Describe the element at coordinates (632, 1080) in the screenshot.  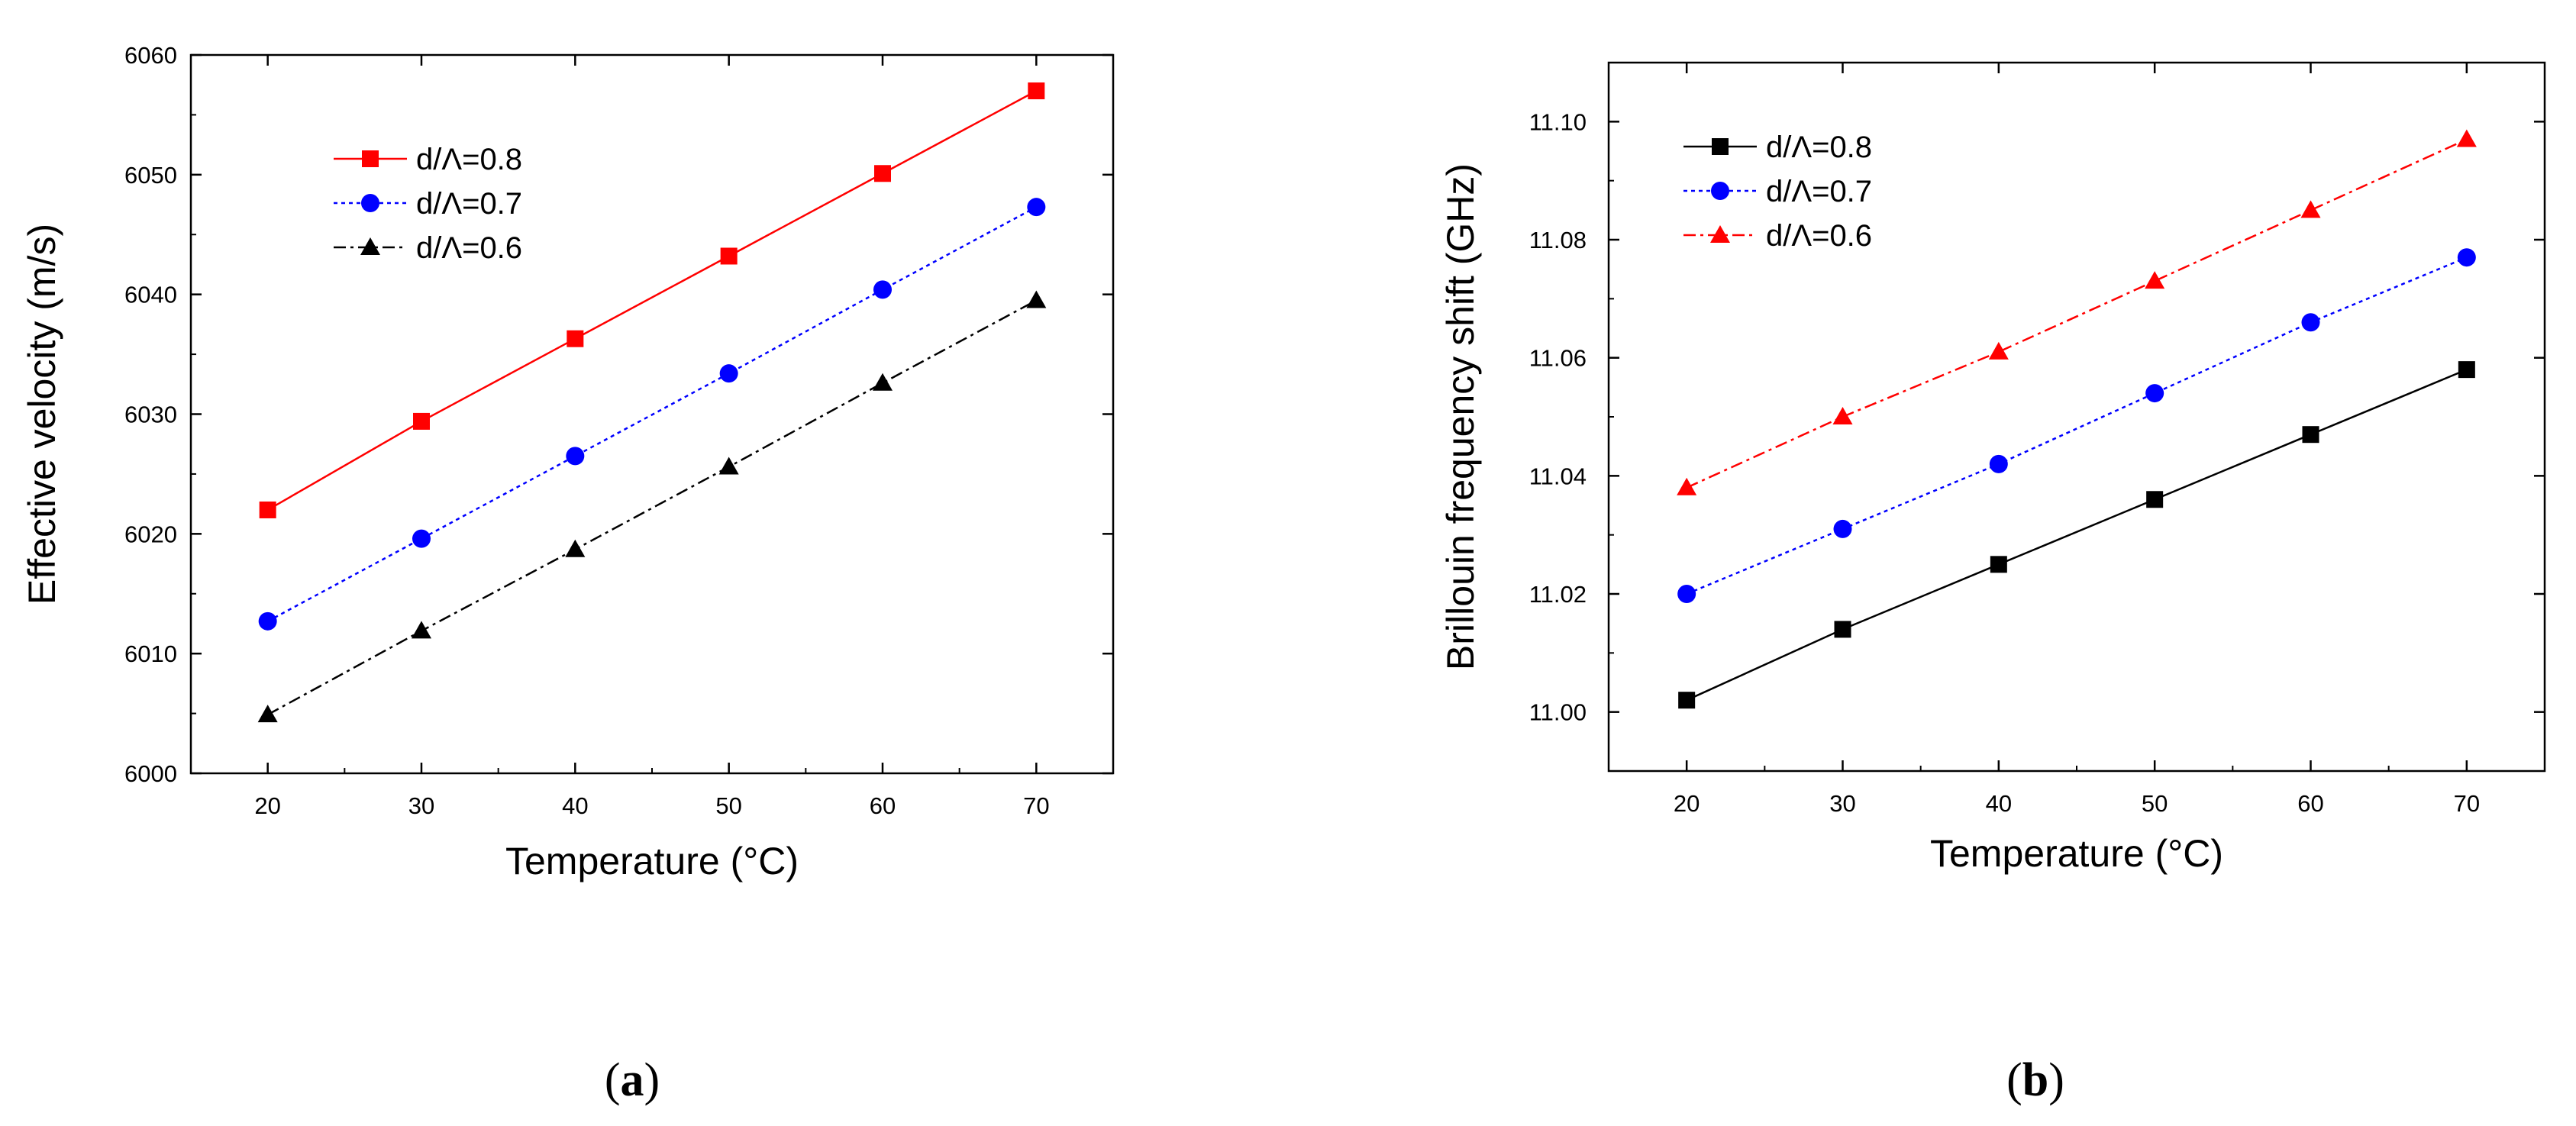
I see `panel-caption: (a)` at that location.